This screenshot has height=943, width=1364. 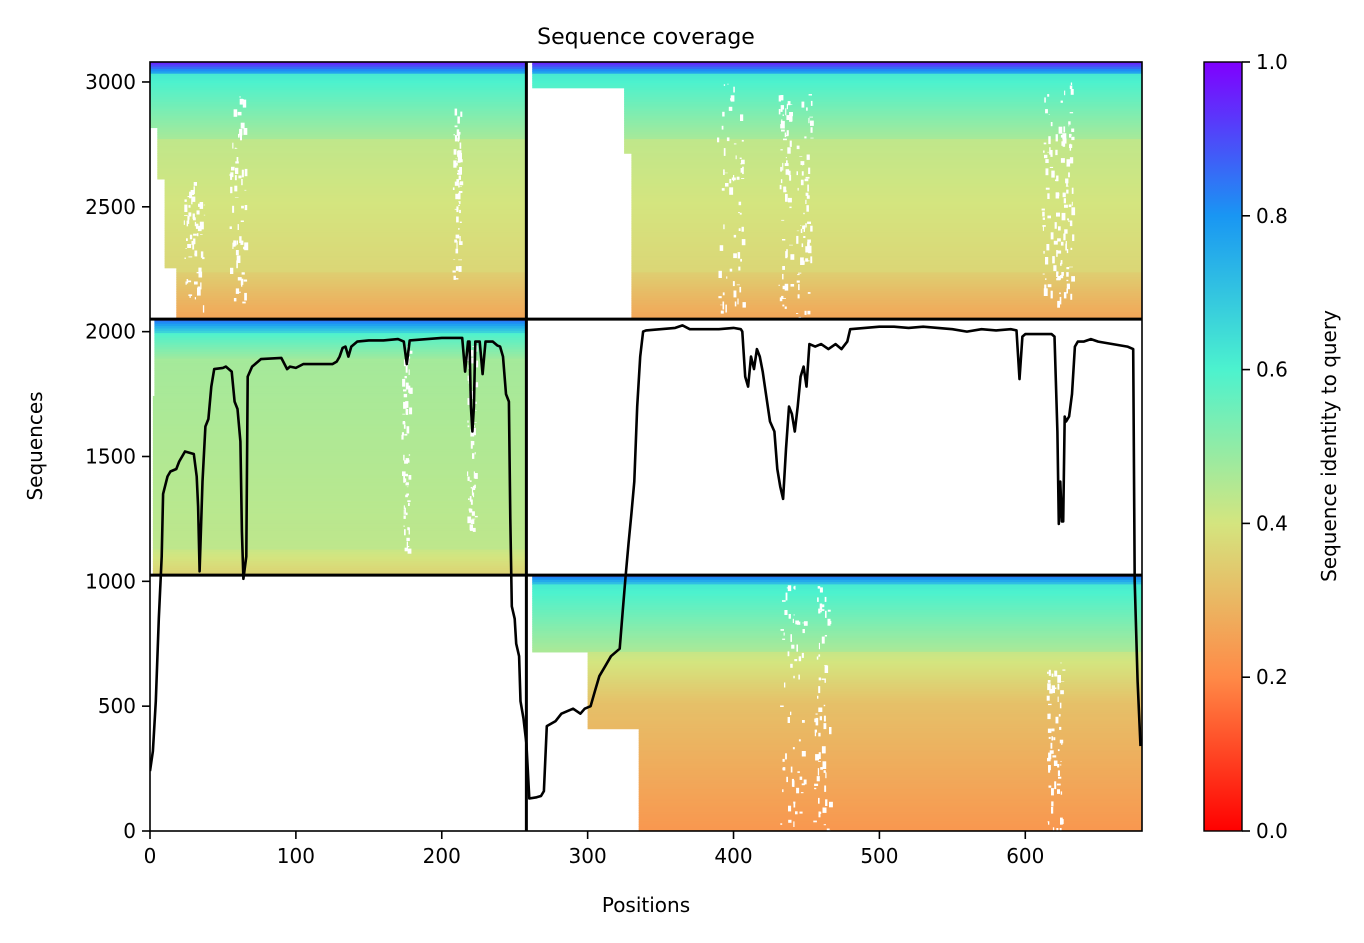 I want to click on colorbar-tick-label: 0.6, so click(x=1272, y=370).